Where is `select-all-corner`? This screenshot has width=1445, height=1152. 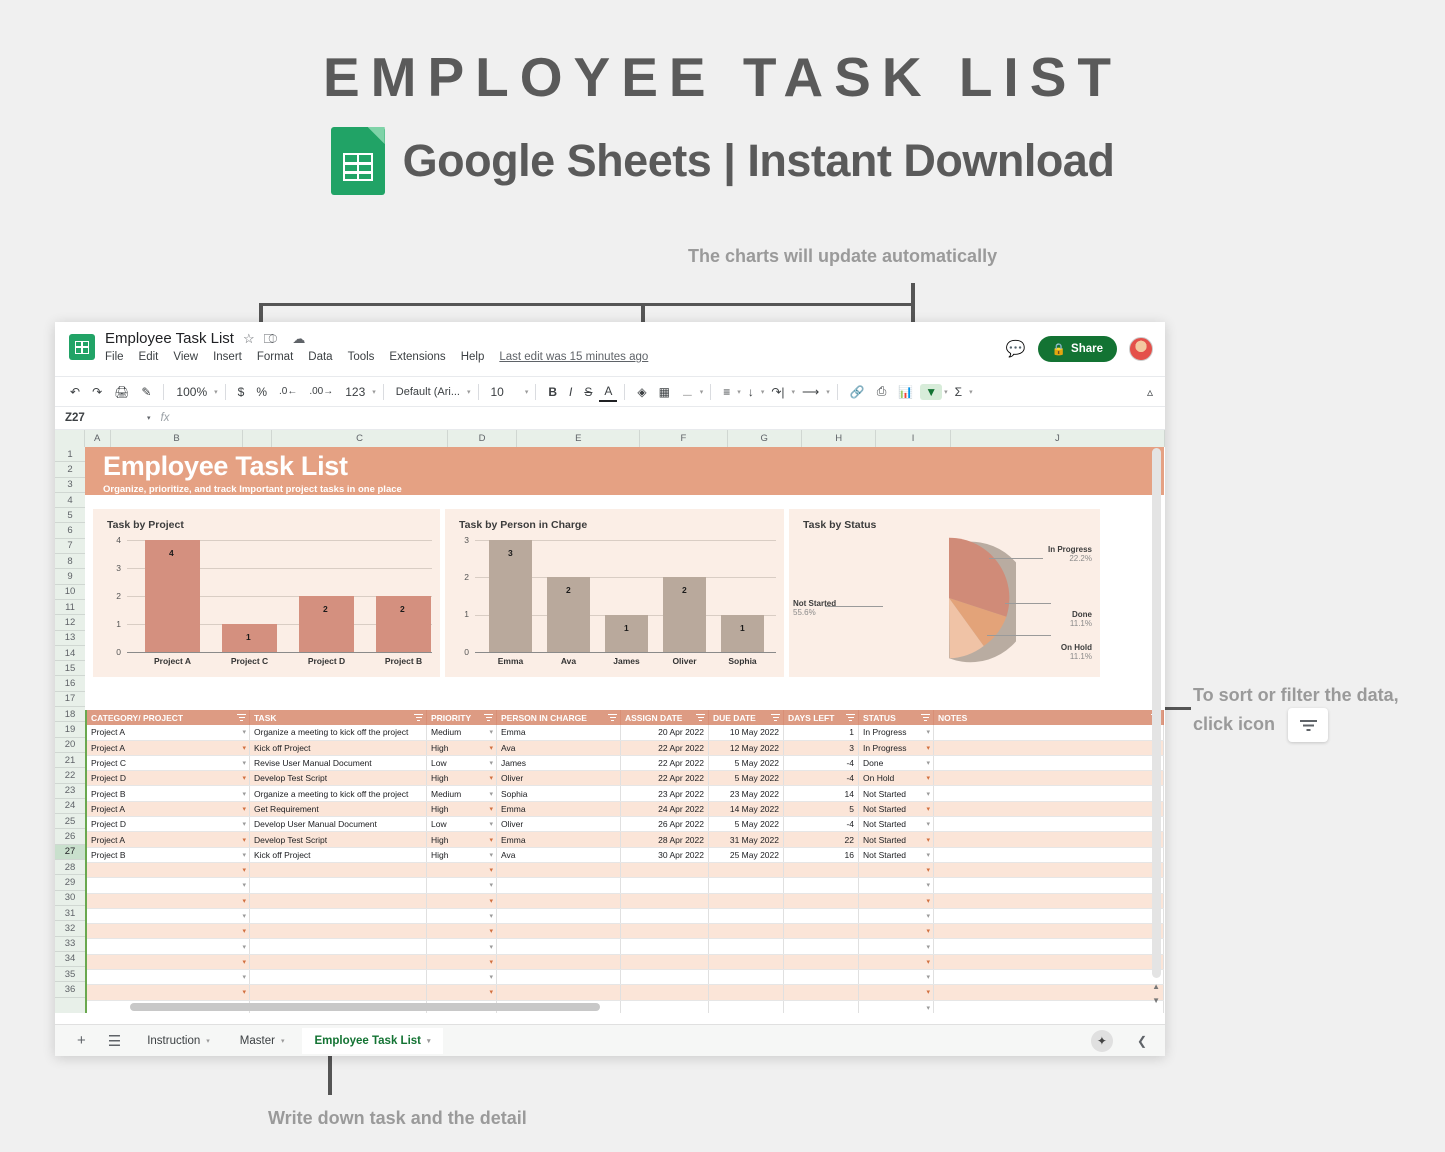 select-all-corner is located at coordinates (70, 438).